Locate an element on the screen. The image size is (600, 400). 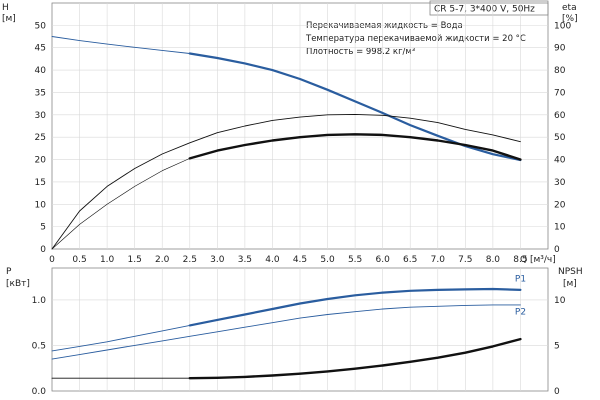
left-tick-label: 15 is located at coordinates (40, 183).